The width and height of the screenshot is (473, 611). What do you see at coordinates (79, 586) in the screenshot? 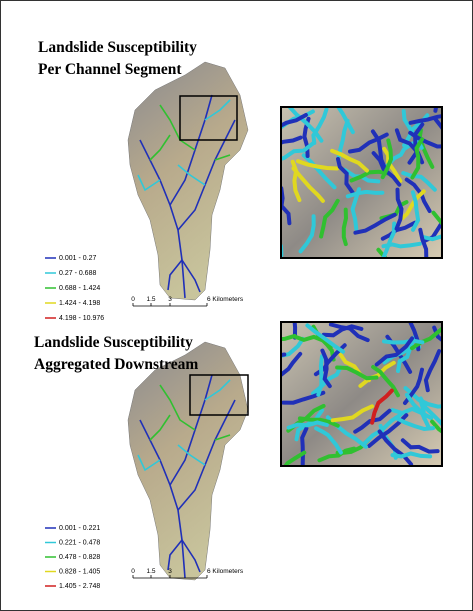
I see `legend-label: 1.405 - 2.748` at bounding box center [79, 586].